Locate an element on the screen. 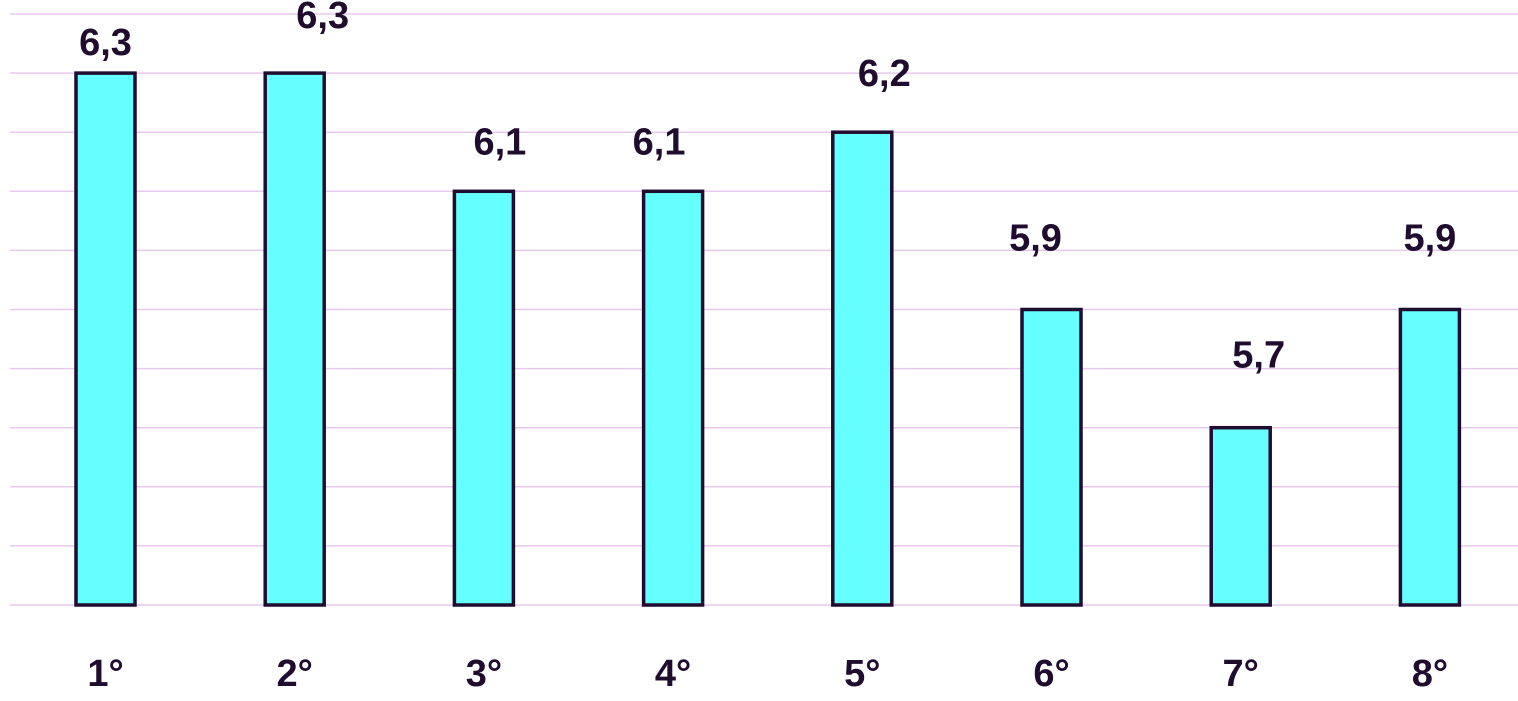  category-label-6: 6° is located at coordinates (1051, 674).